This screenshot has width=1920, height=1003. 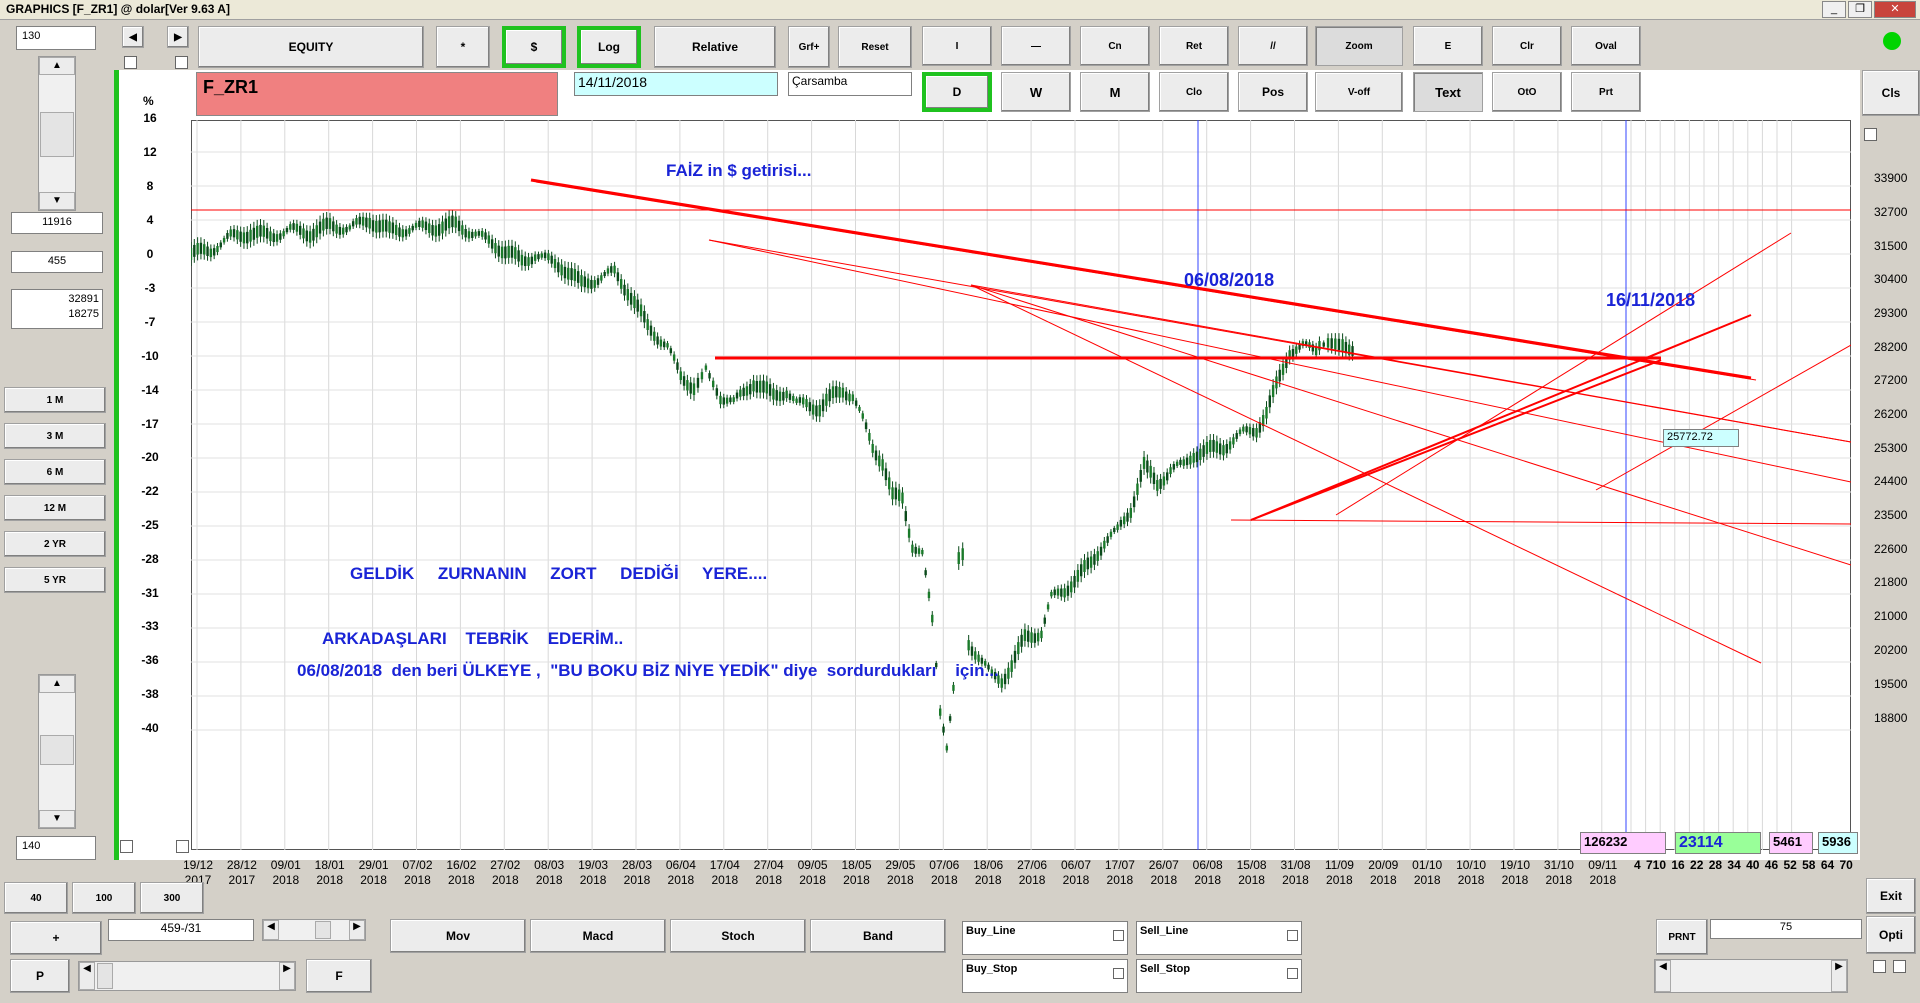 What do you see at coordinates (1045, 976) in the screenshot?
I see `buy-stop-field: Buy_Stop` at bounding box center [1045, 976].